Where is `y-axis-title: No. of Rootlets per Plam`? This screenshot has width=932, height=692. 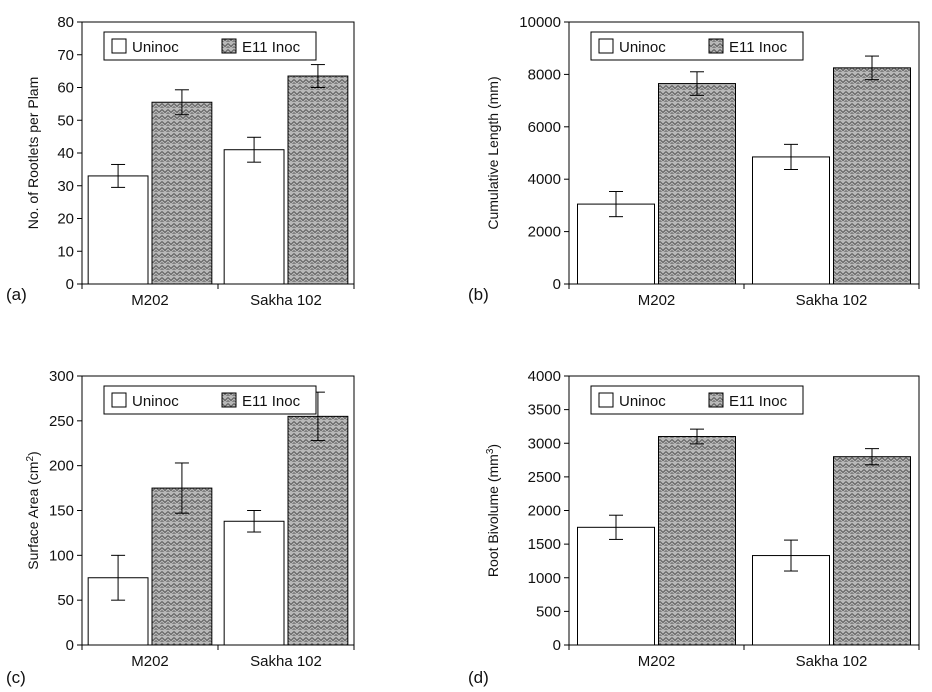 y-axis-title: No. of Rootlets per Plam is located at coordinates (33, 153).